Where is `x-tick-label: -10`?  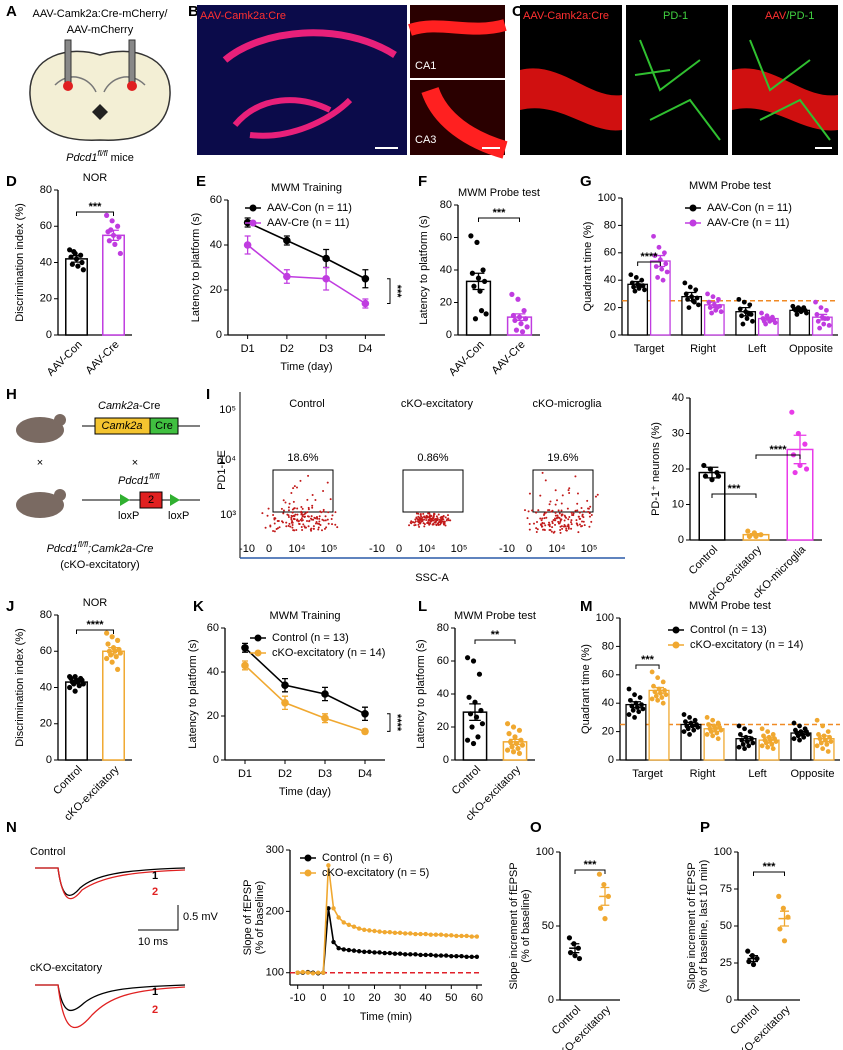 x-tick-label: -10 is located at coordinates (247, 549).